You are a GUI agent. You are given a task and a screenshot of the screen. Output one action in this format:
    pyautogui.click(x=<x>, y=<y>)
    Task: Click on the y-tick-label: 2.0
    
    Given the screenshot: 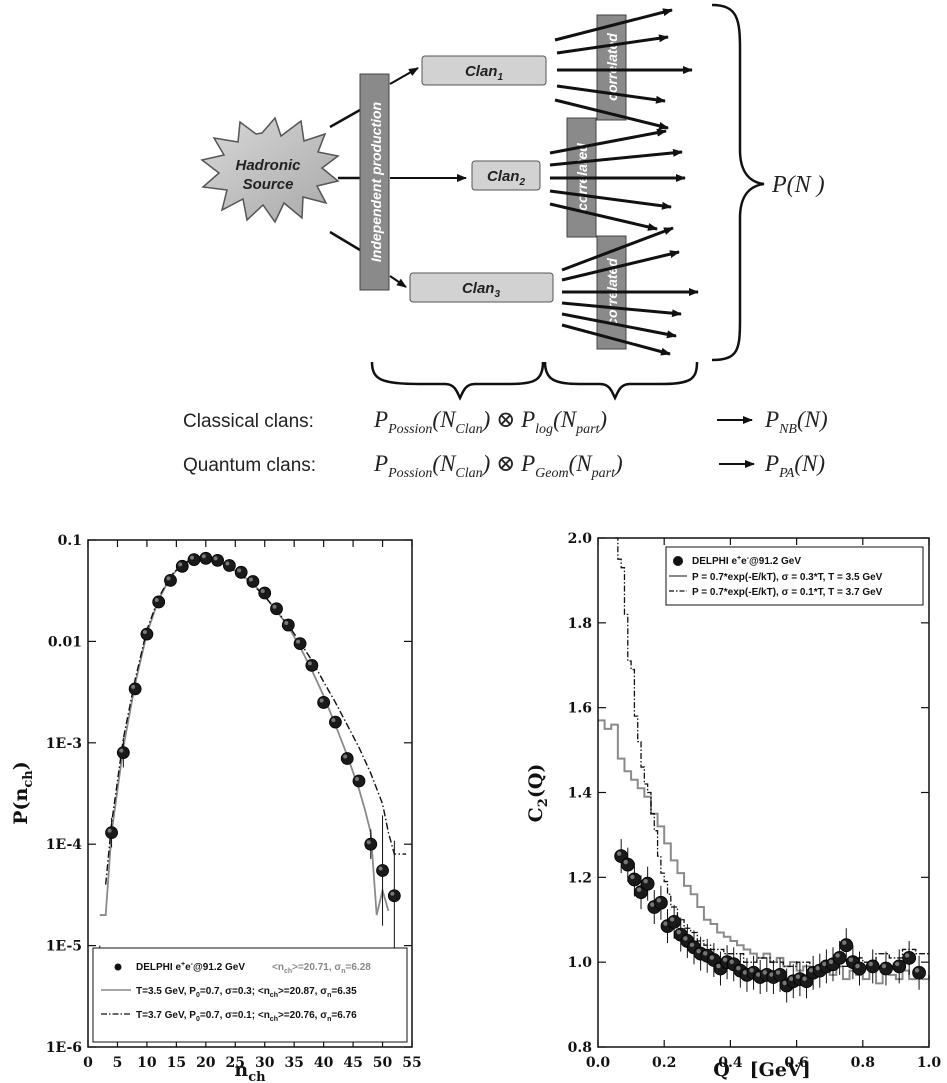 What is the action you would take?
    pyautogui.click(x=580, y=539)
    